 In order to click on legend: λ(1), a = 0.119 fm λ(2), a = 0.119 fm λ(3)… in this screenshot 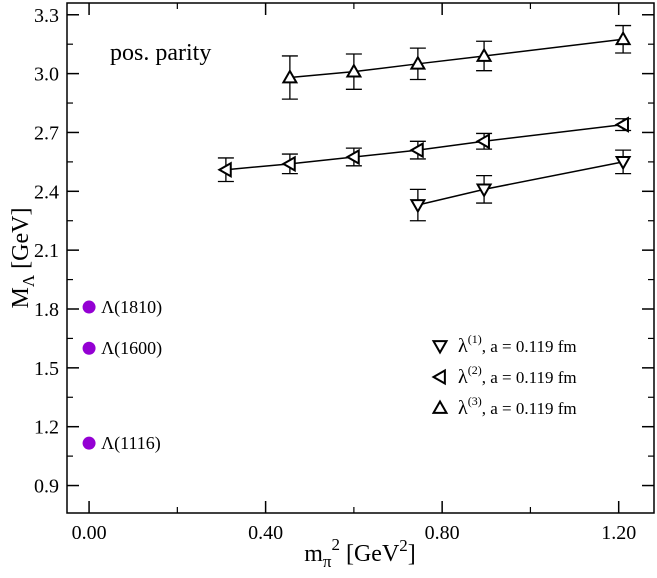, I will do `click(504, 375)`.